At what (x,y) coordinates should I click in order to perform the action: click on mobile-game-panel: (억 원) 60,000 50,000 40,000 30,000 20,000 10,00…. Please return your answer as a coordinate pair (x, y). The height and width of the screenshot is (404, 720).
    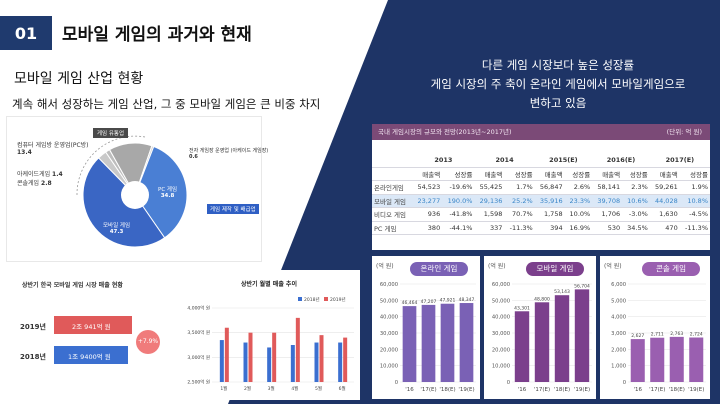
    Looking at the image, I should click on (540, 327).